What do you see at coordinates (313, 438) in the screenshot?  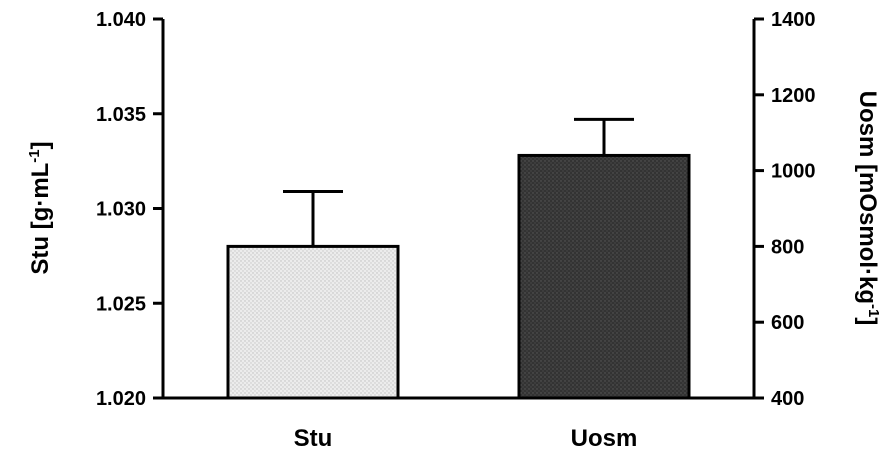 I see `x-category-label: Stu` at bounding box center [313, 438].